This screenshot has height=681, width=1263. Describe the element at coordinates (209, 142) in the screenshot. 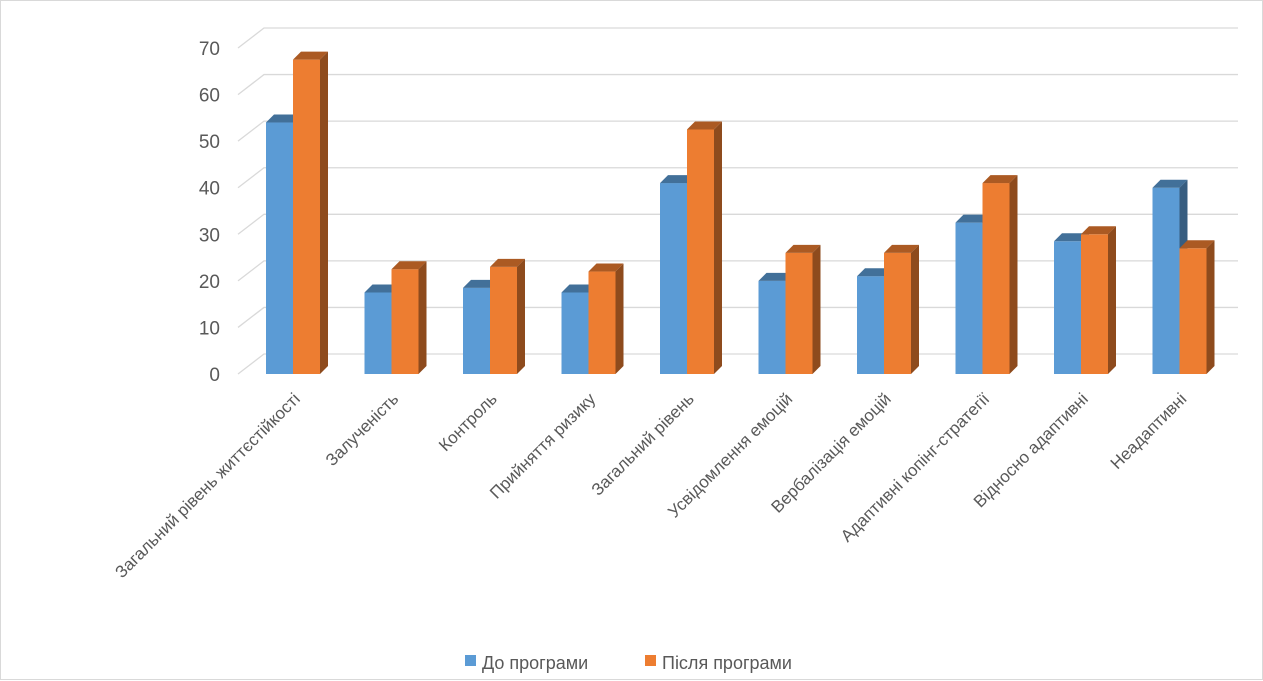

I see `y-tick-label: 50` at that location.